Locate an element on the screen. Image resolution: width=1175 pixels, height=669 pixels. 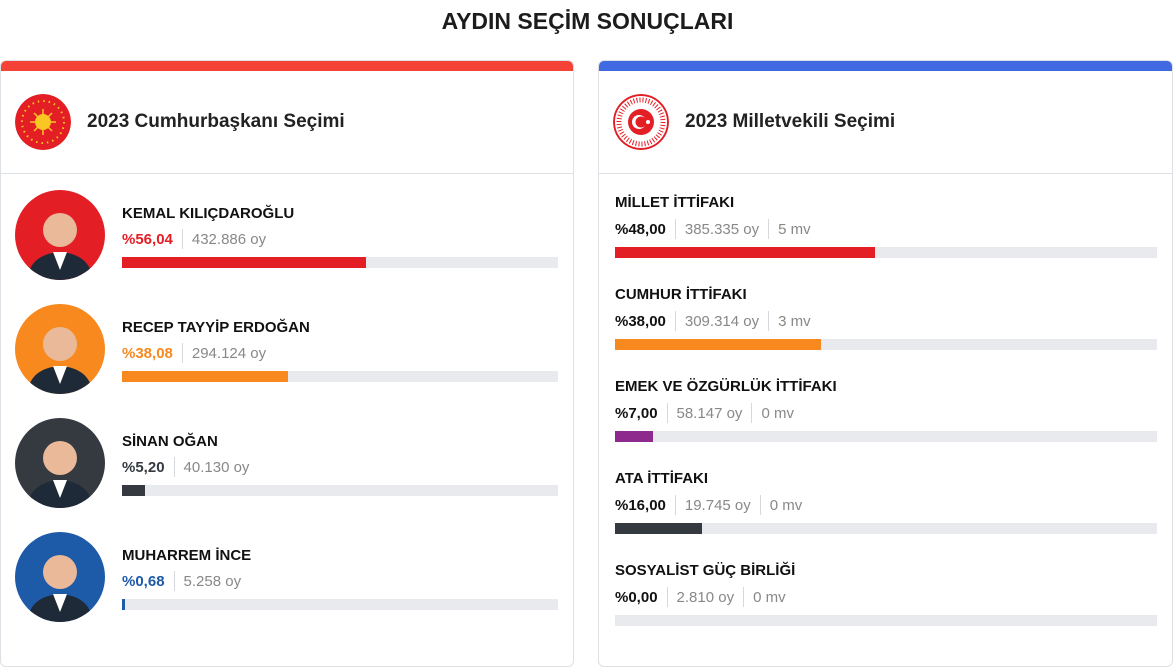
parliament-header: 2023 Milletvekili Seçimi is located at coordinates (885, 122).